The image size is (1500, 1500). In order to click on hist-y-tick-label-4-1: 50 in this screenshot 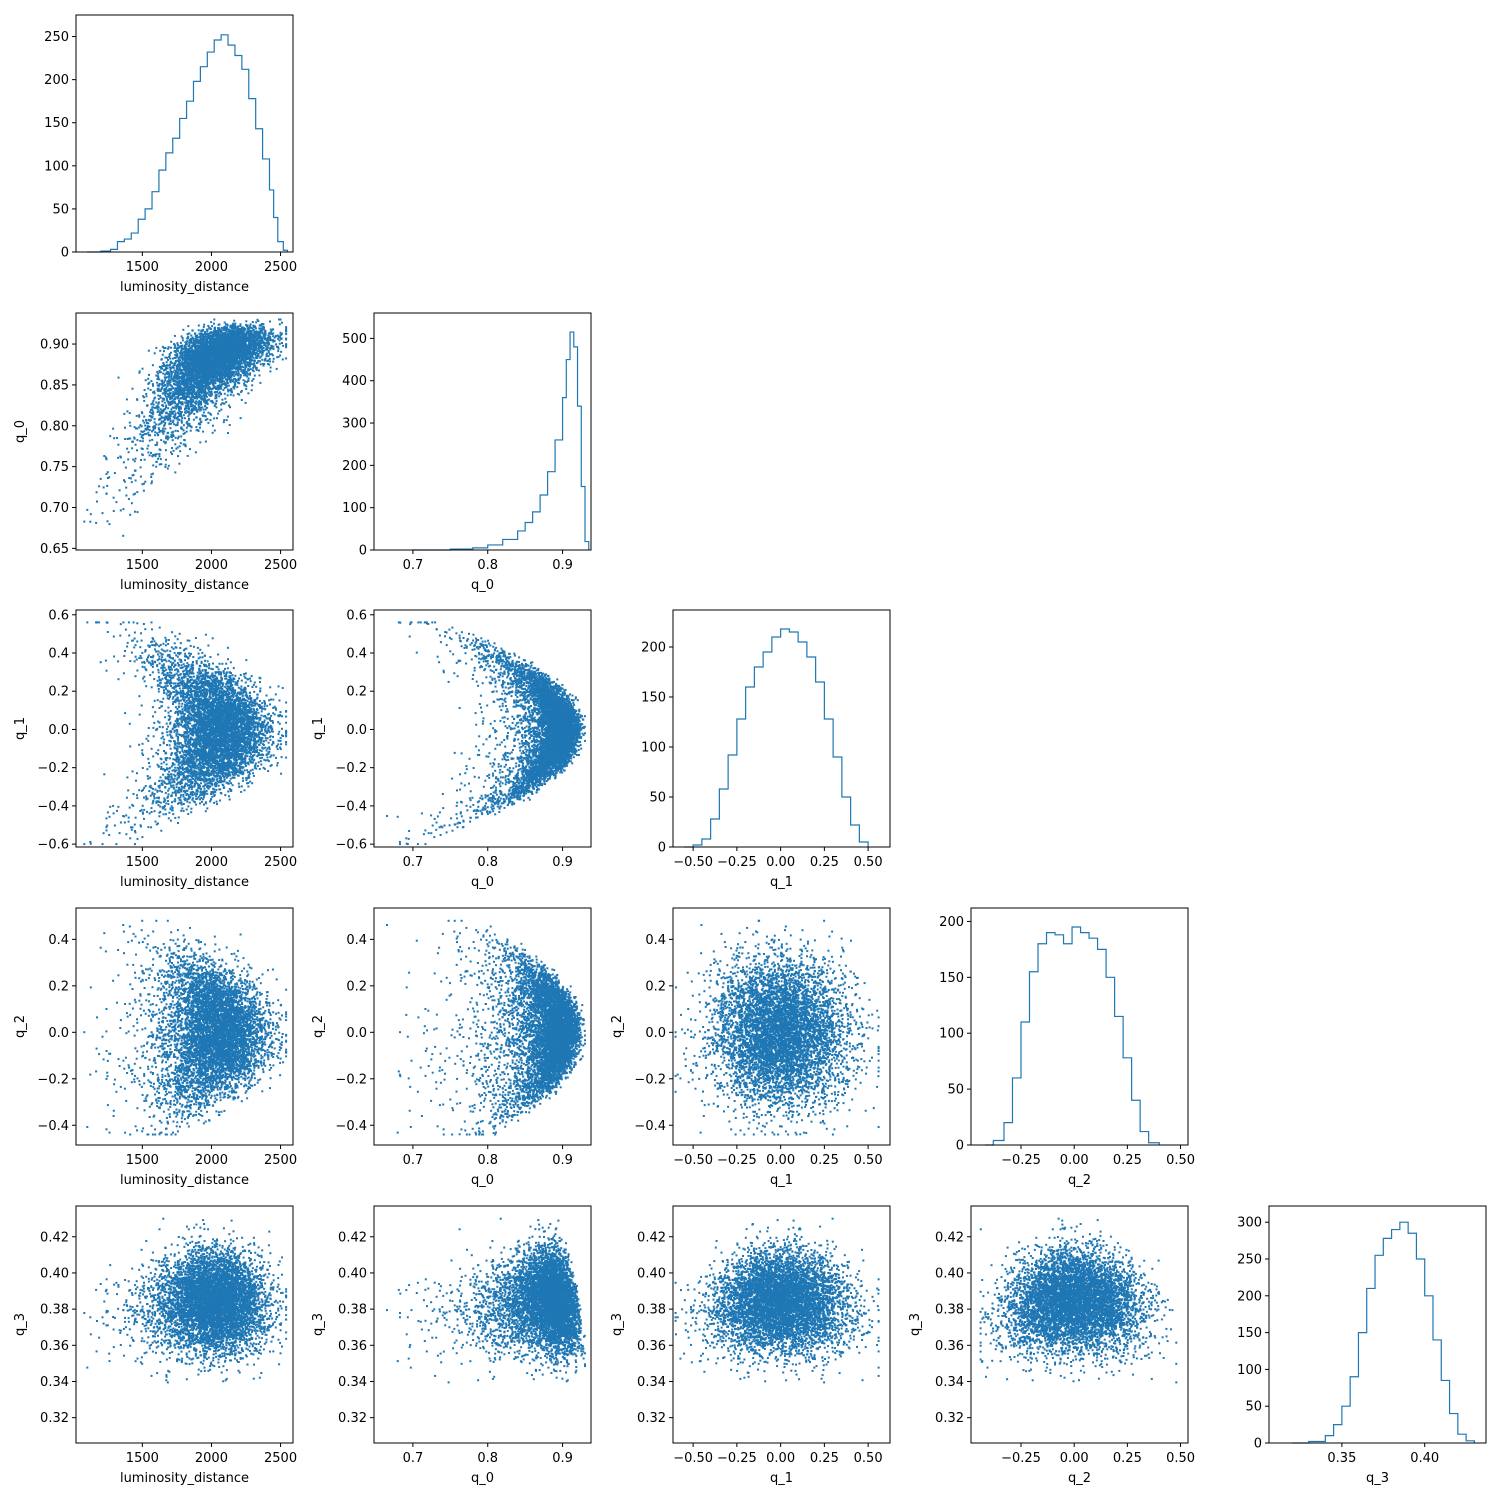, I will do `click(1253, 1407)`.